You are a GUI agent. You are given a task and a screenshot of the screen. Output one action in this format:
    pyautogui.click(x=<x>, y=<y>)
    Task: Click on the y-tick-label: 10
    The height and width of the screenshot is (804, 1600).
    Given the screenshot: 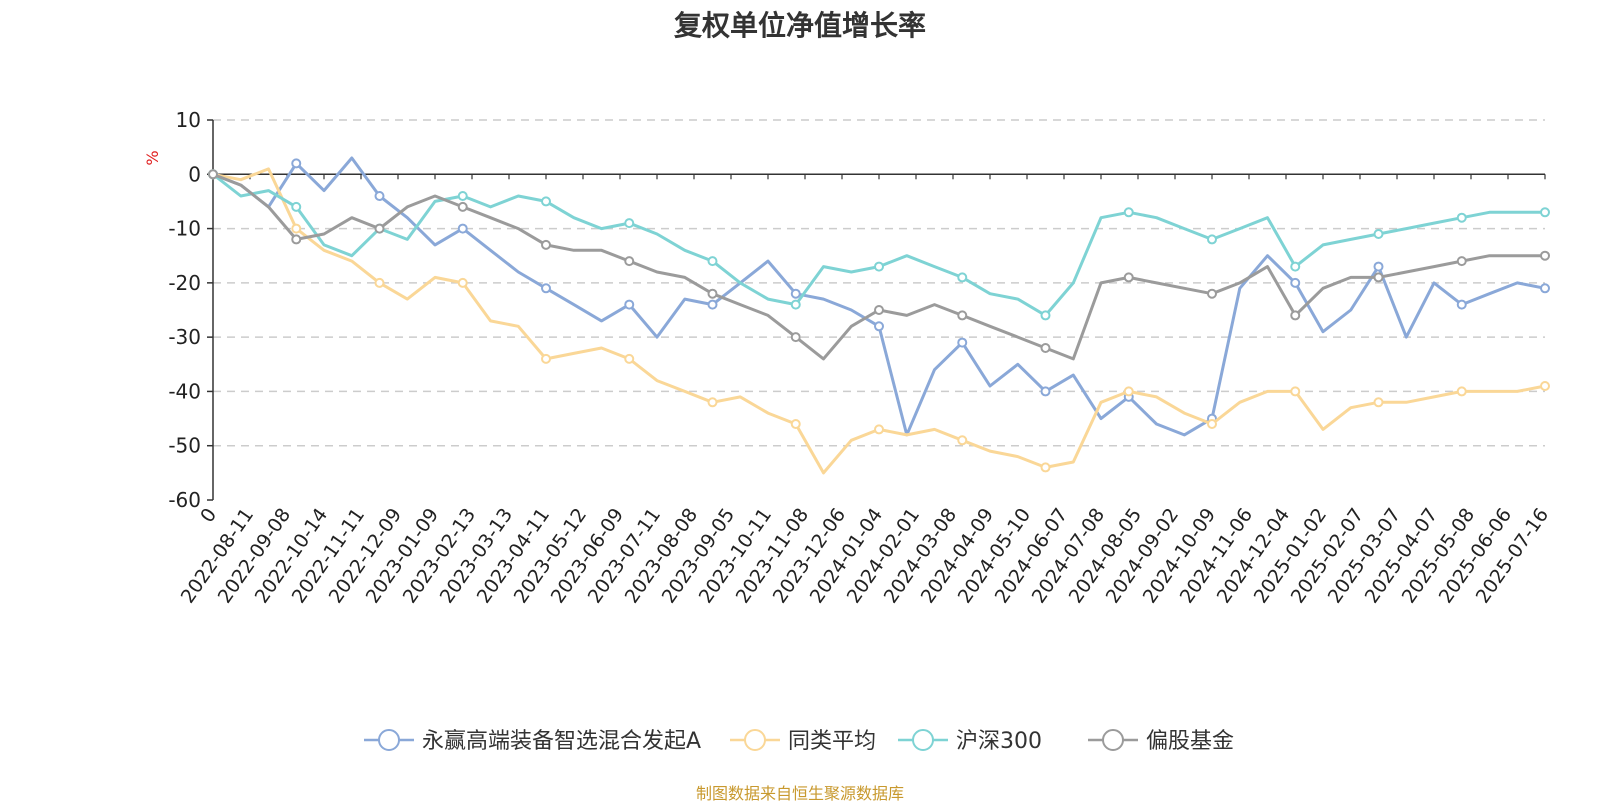 What is the action you would take?
    pyautogui.click(x=188, y=120)
    